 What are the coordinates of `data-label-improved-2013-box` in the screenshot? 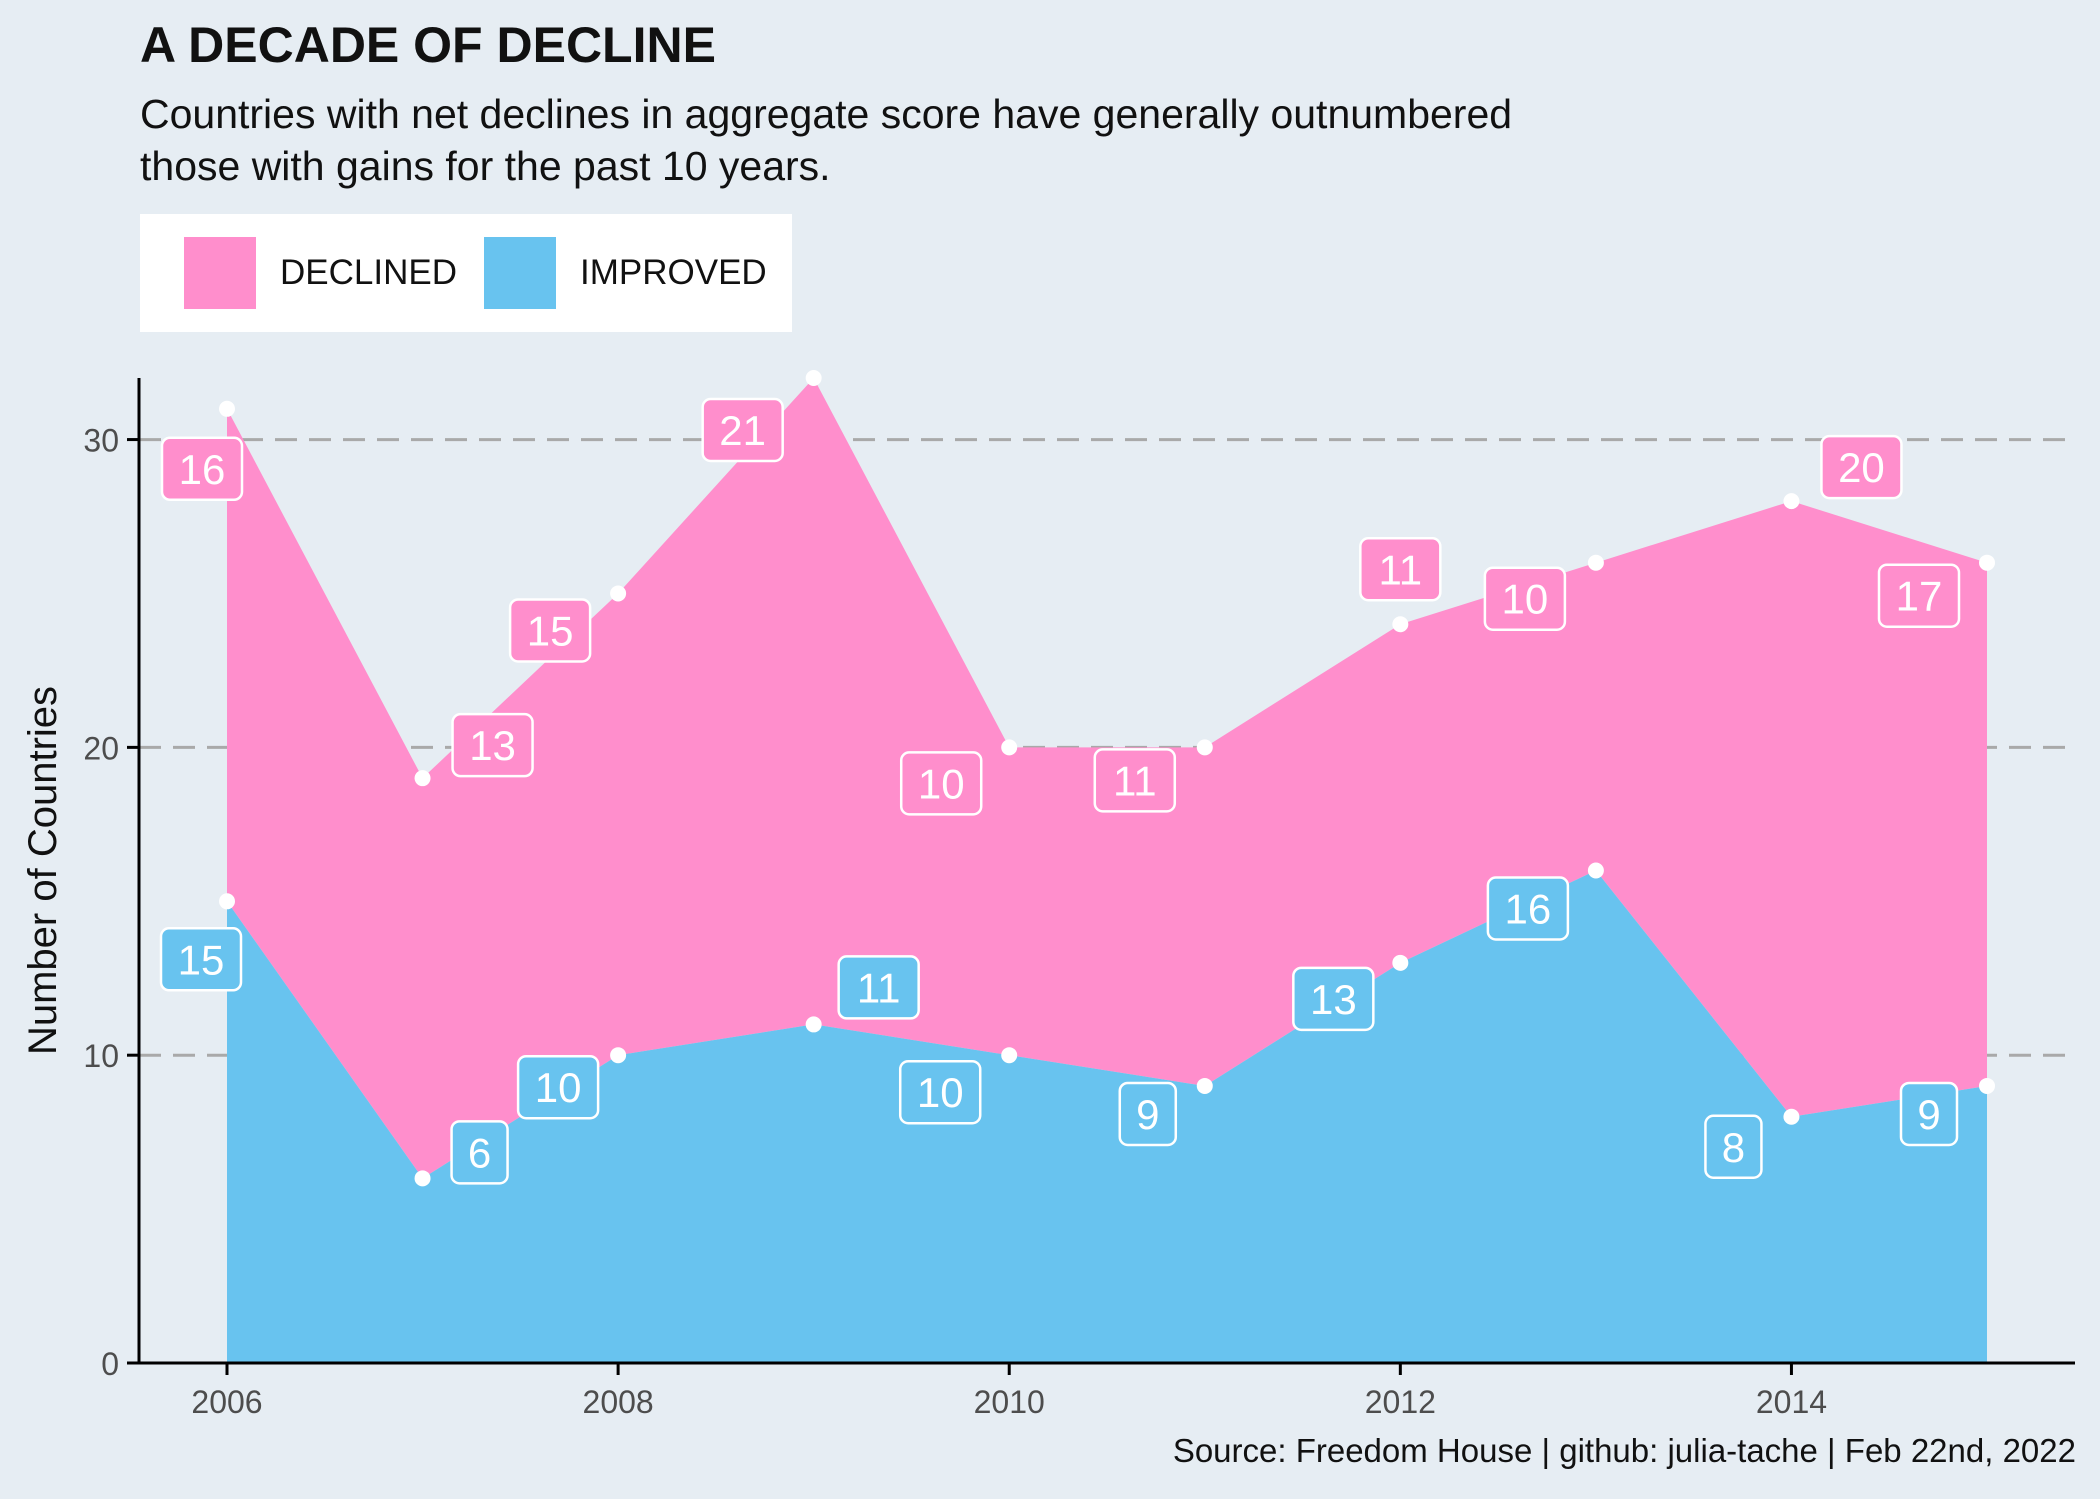 It's located at (1528, 908).